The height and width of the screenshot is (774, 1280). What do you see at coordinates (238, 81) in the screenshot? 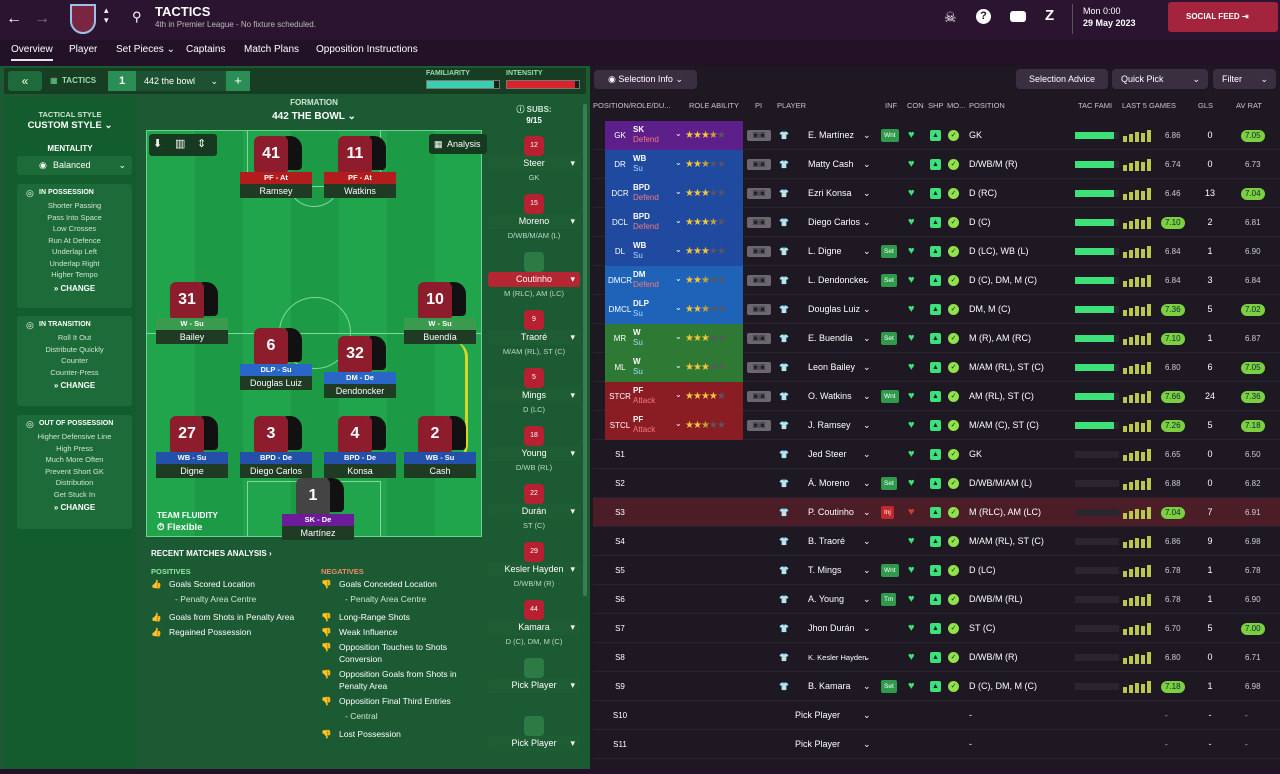
I see `add-tactic-button: +` at bounding box center [238, 81].